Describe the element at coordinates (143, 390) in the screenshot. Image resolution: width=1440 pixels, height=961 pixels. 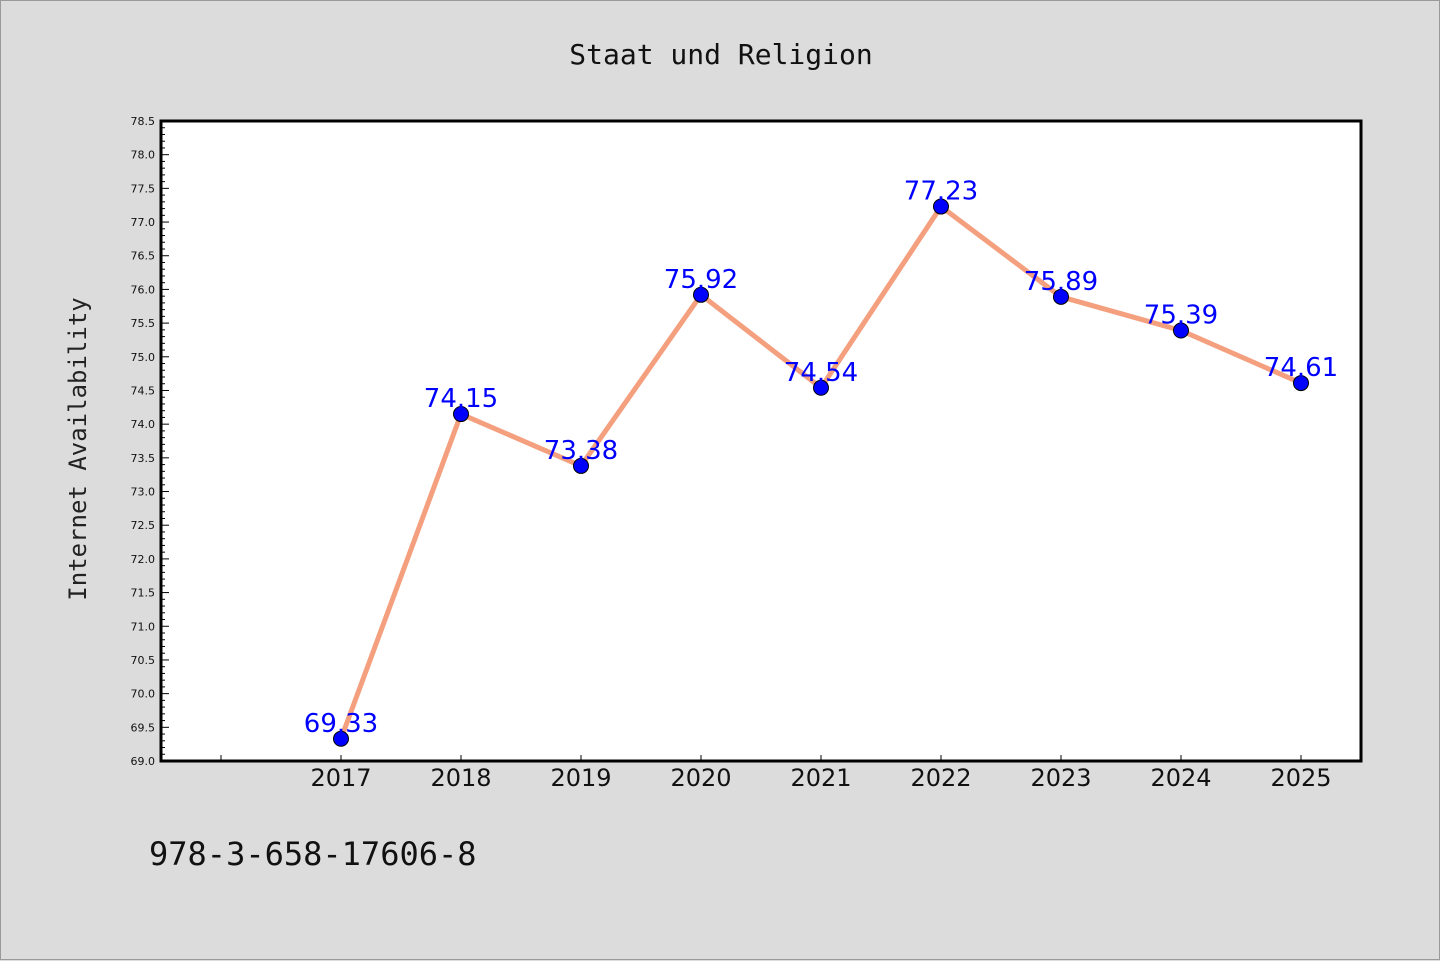
I see `y-tick-label: 74.5` at that location.